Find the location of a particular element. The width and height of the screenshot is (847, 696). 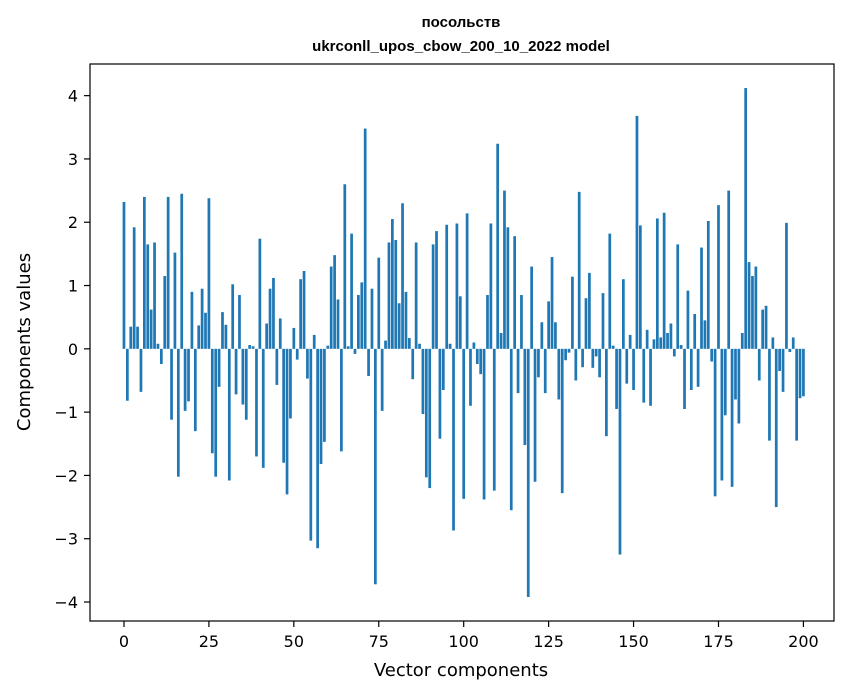

x-tick-label-0: 0 is located at coordinates (124, 641).